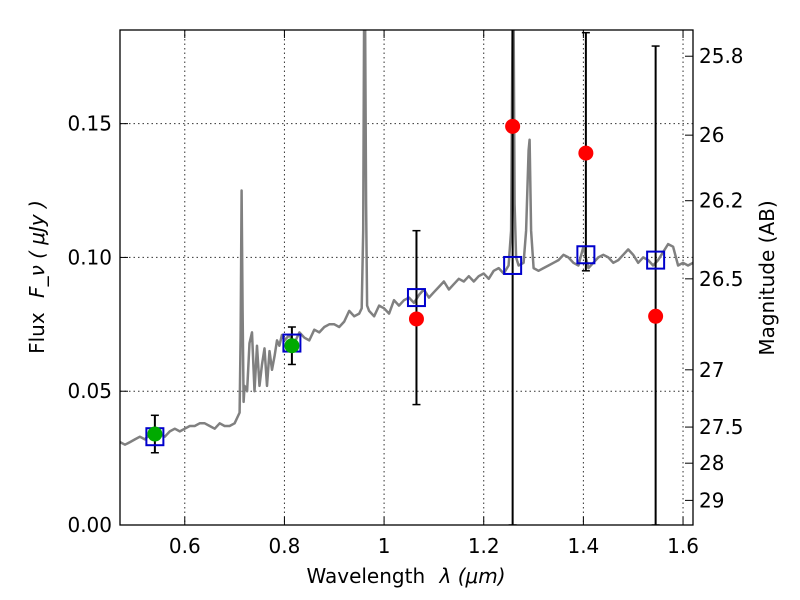  What do you see at coordinates (711, 135) in the screenshot?
I see `right-axis-tick-label: 26` at bounding box center [711, 135].